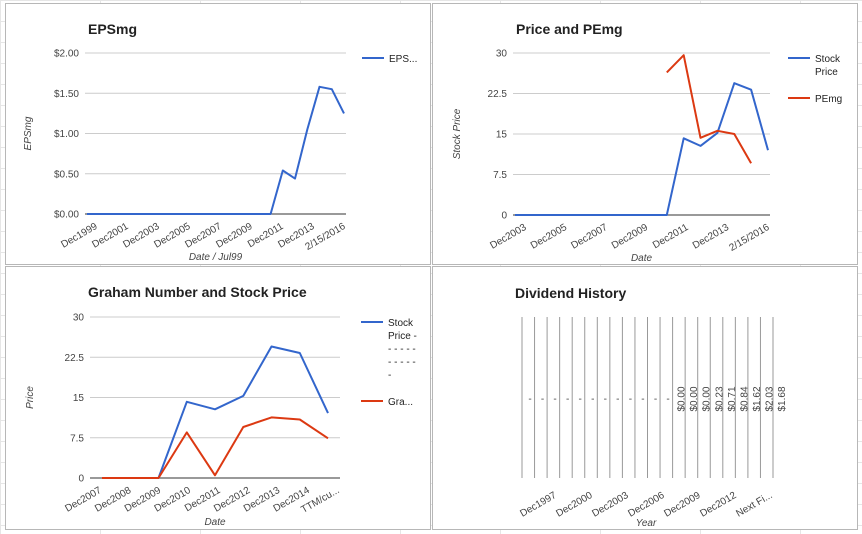 The height and width of the screenshot is (534, 862). I want to click on eps-y-axis-label: EPSmg, so click(28, 133).